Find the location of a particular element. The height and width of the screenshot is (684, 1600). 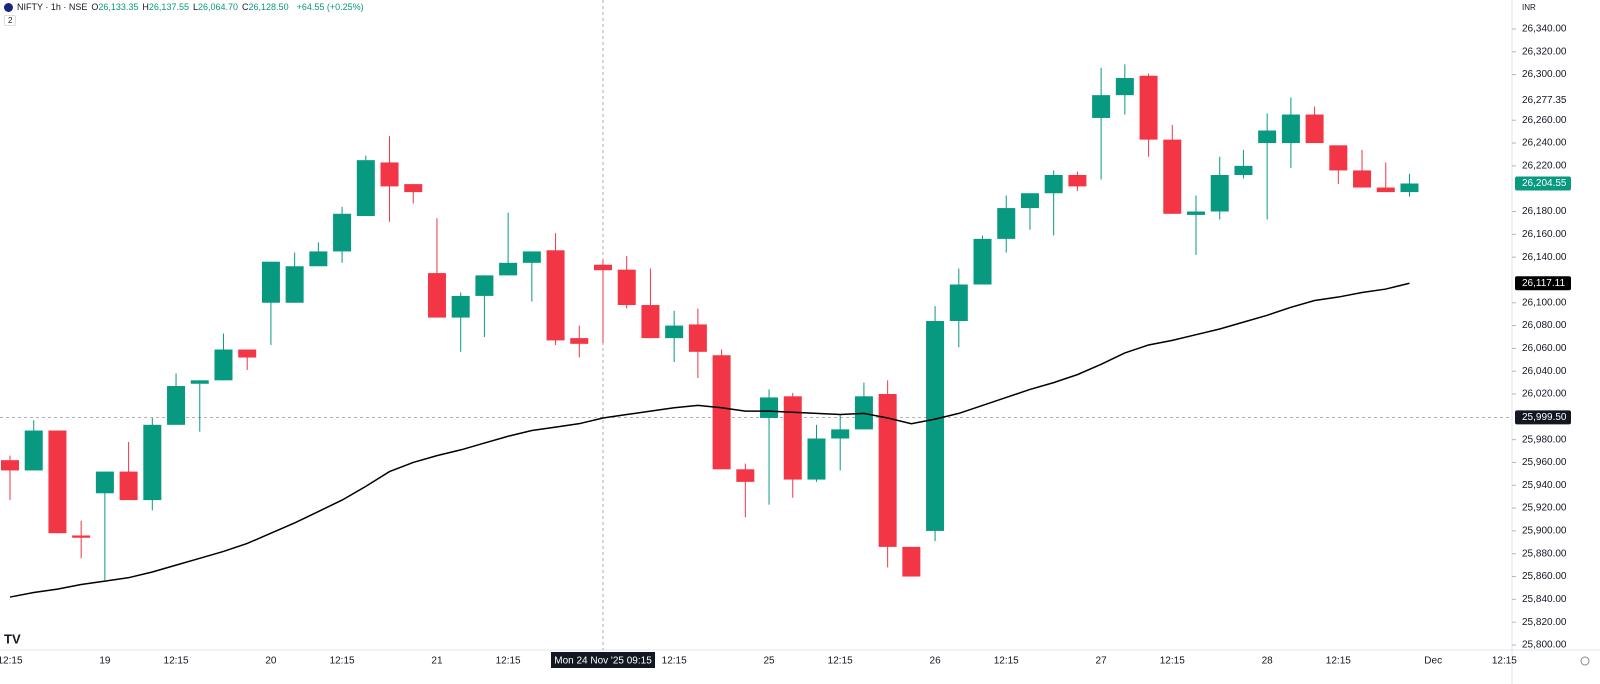

y-tick-label: 25,820.00 is located at coordinates (1544, 622).